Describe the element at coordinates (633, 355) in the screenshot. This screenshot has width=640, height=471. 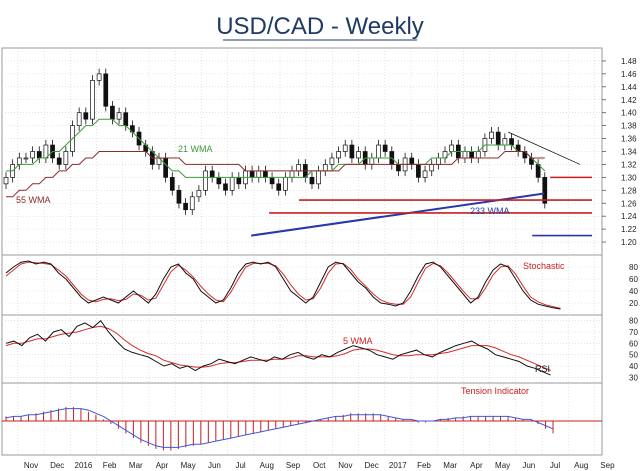
I see `rsi-tick-label: 50` at that location.